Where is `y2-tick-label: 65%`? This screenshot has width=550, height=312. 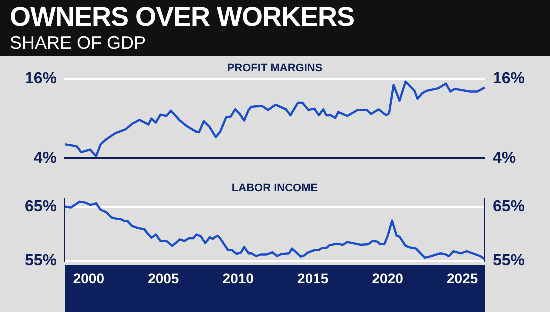 y2-tick-label: 65% is located at coordinates (509, 207).